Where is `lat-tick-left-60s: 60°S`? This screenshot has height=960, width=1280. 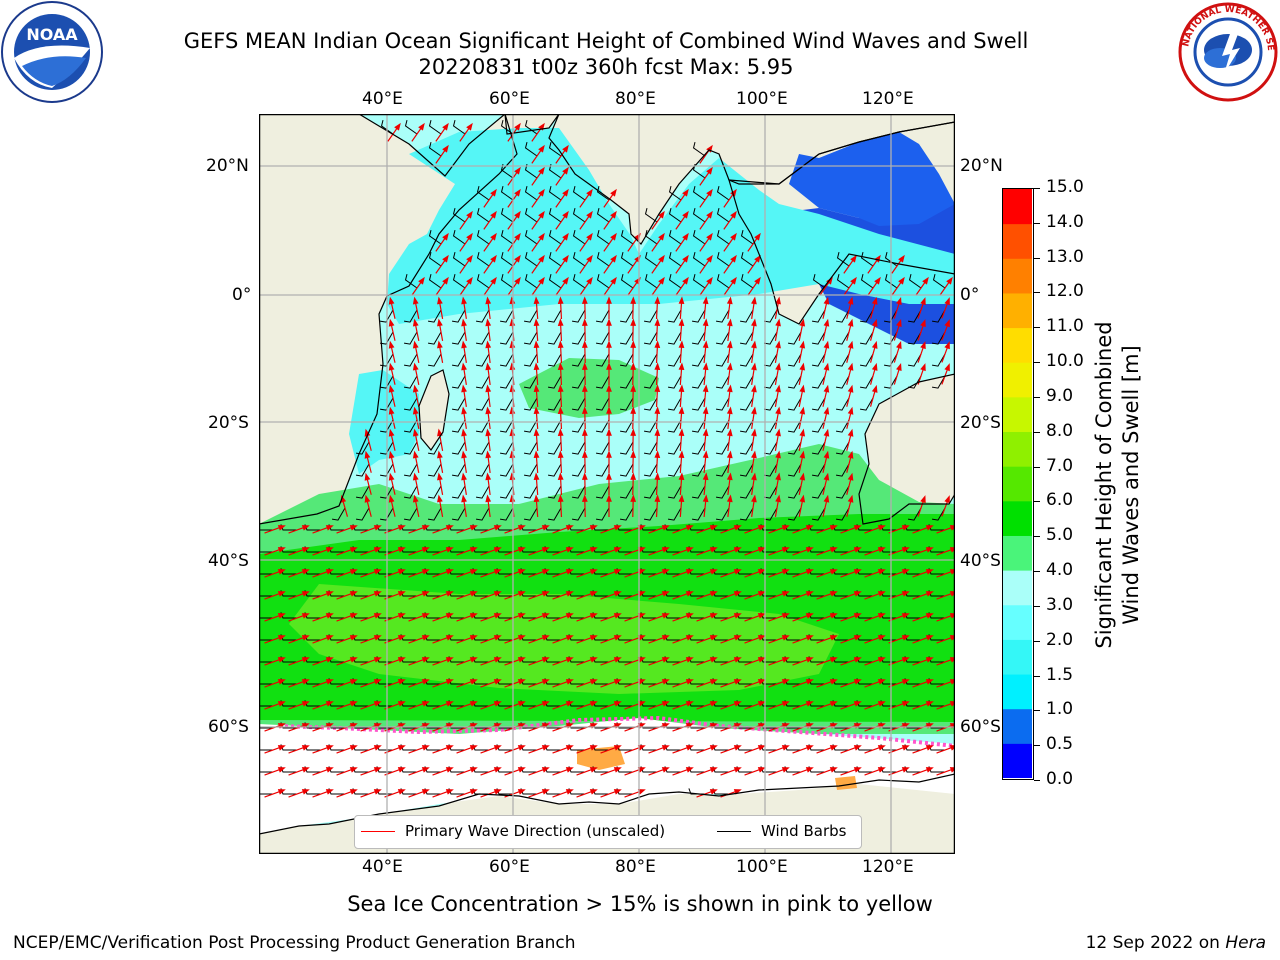 lat-tick-left-60s: 60°S is located at coordinates (228, 727).